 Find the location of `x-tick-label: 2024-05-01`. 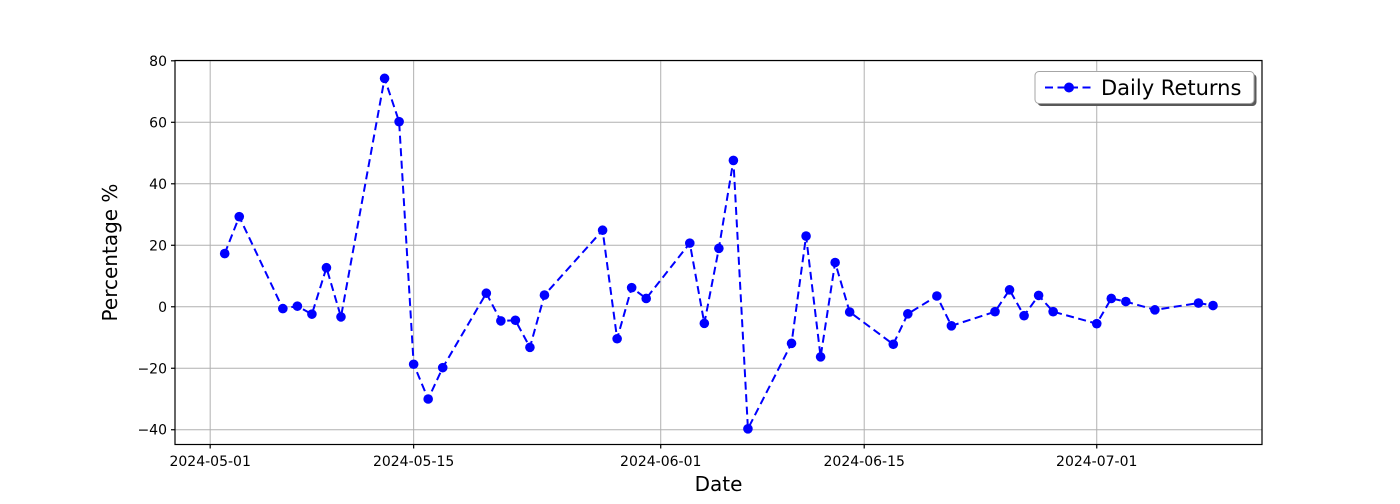

x-tick-label: 2024-05-01 is located at coordinates (209, 462).